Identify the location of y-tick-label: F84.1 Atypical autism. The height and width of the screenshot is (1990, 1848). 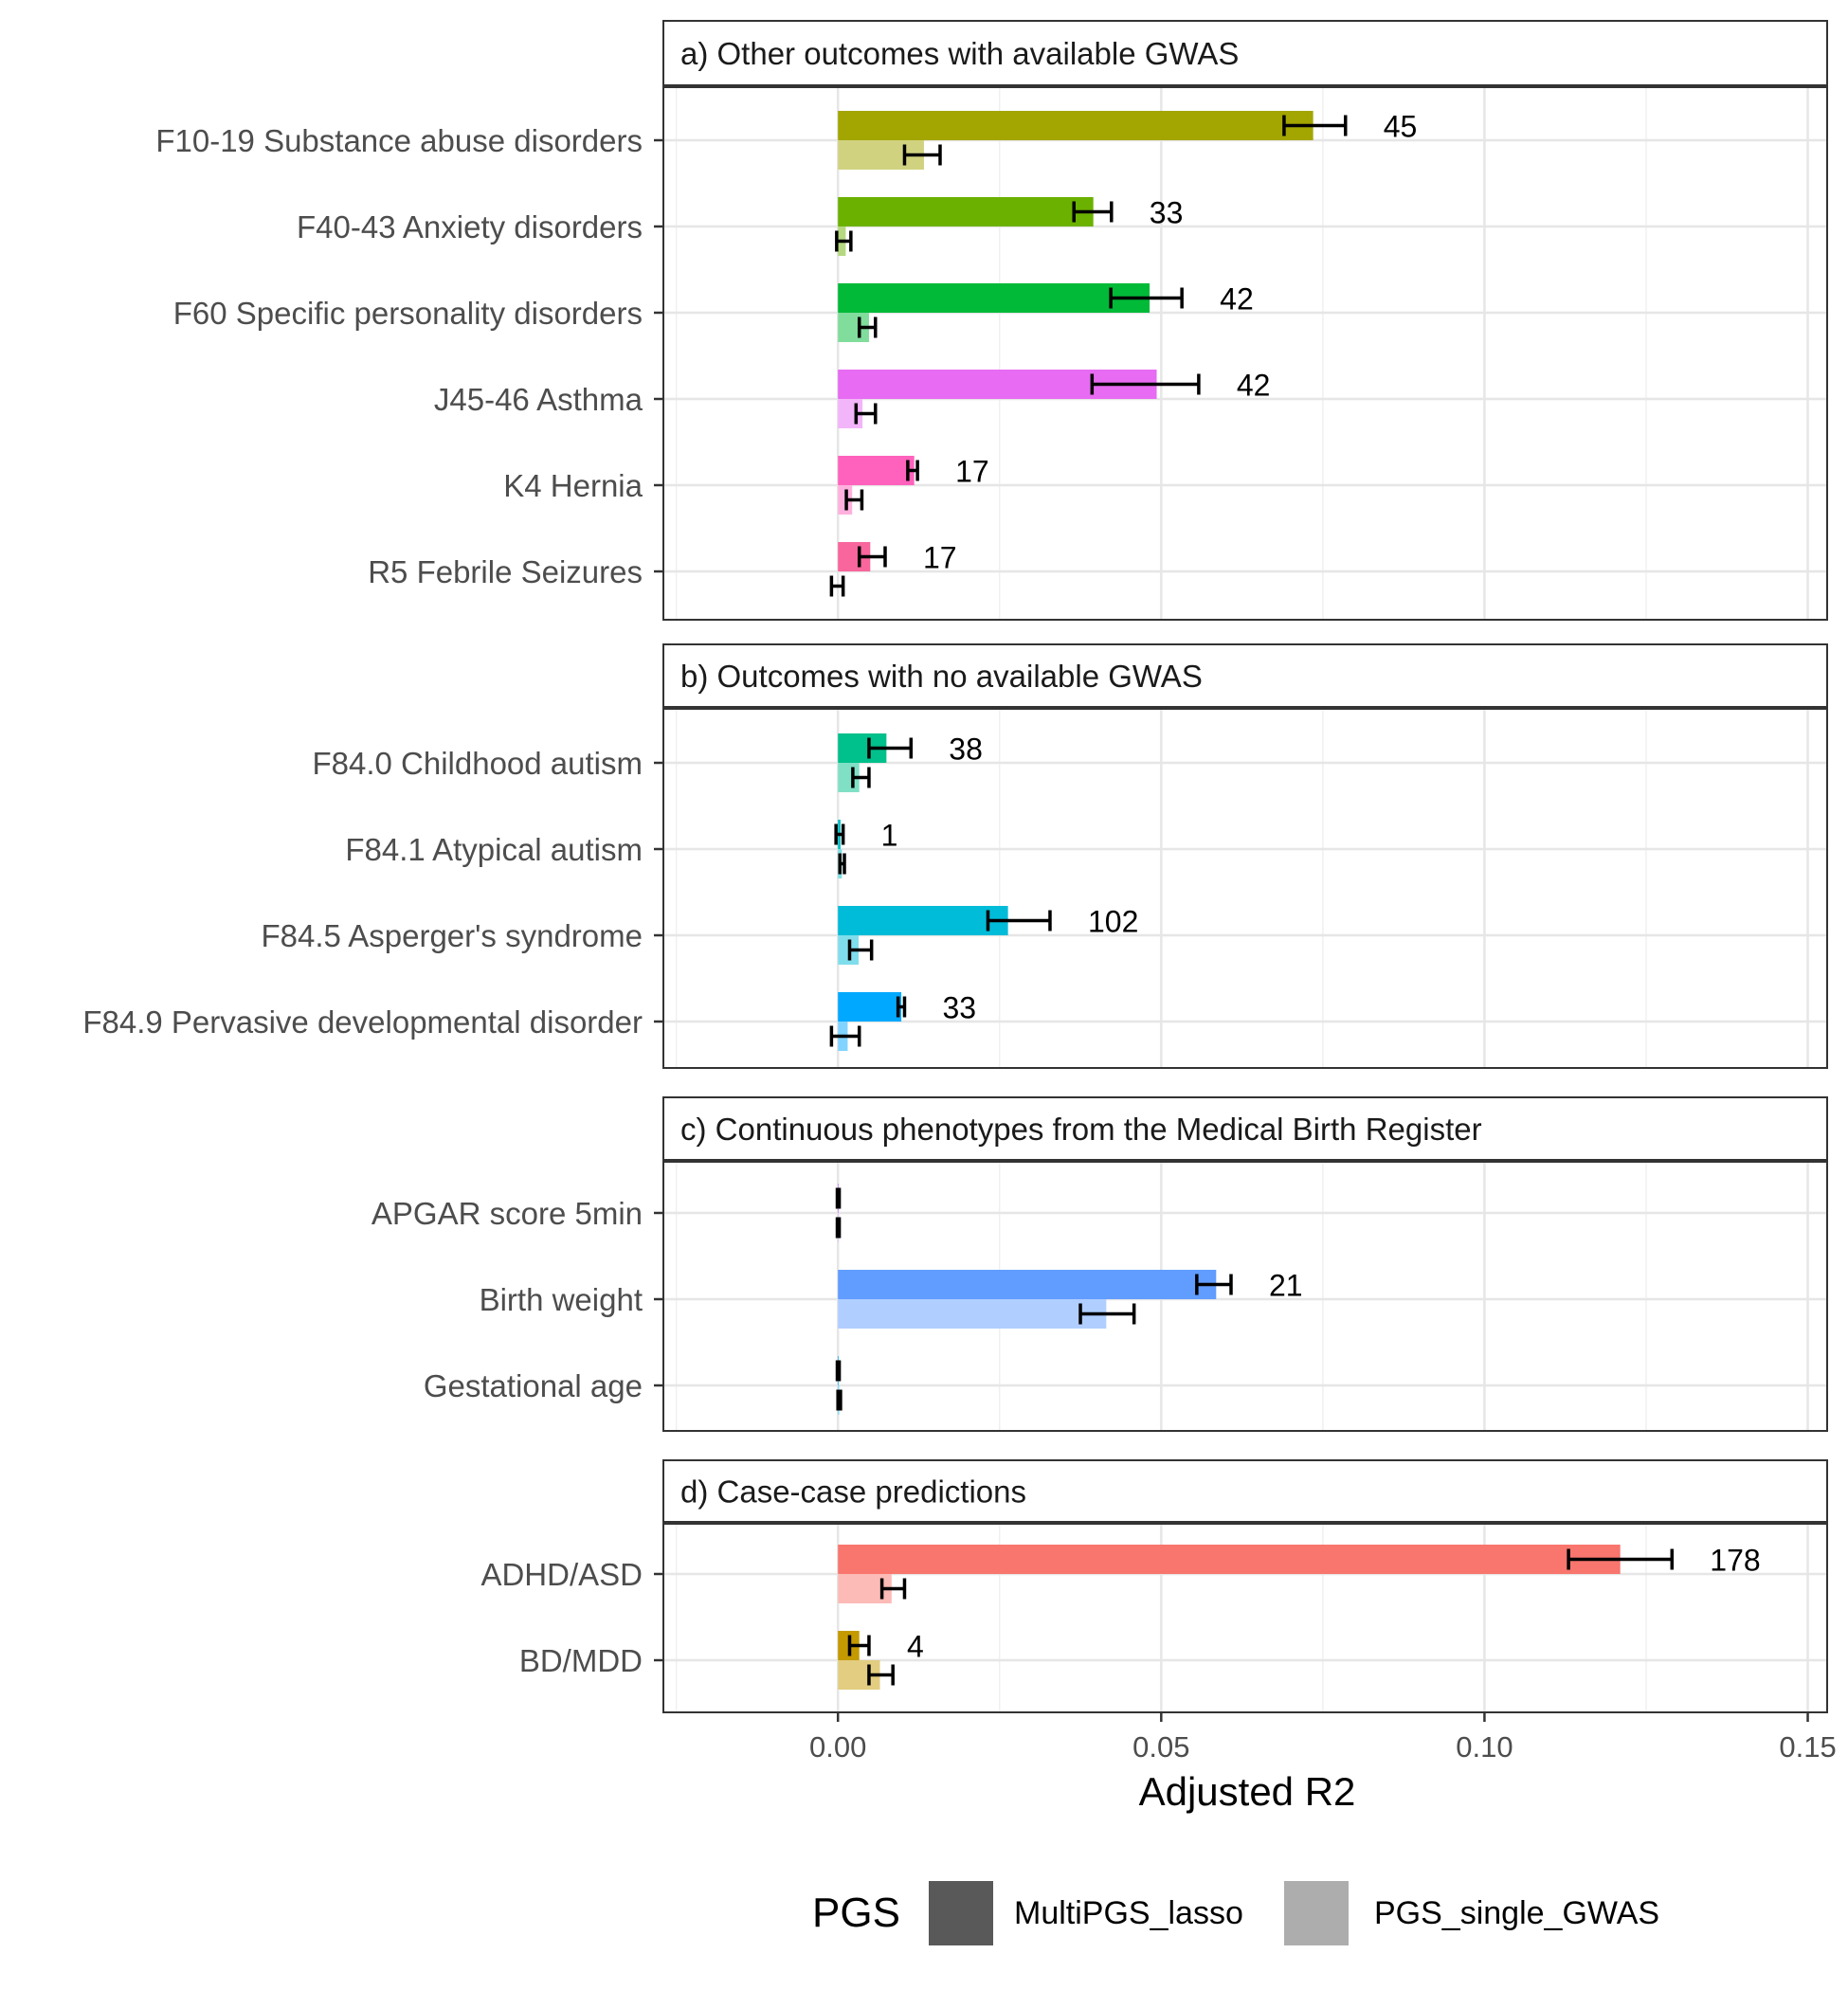
(494, 849).